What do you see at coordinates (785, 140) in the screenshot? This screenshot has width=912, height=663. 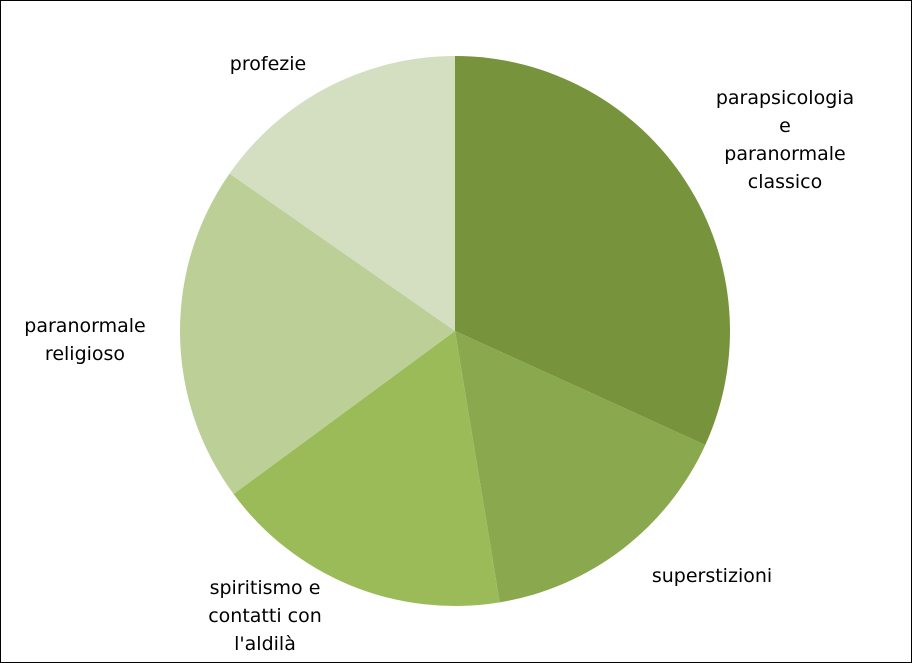 I see `slice-label: parapsicologia e paranormale classico` at bounding box center [785, 140].